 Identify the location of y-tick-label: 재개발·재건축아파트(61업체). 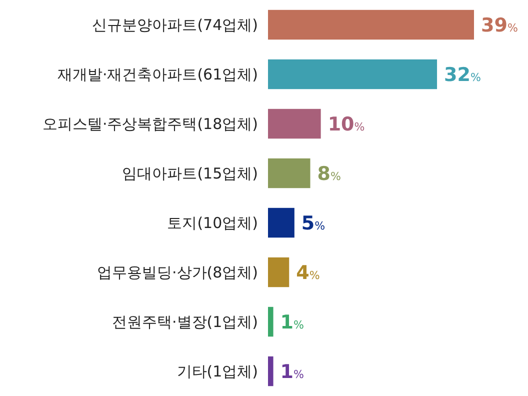
(157, 75).